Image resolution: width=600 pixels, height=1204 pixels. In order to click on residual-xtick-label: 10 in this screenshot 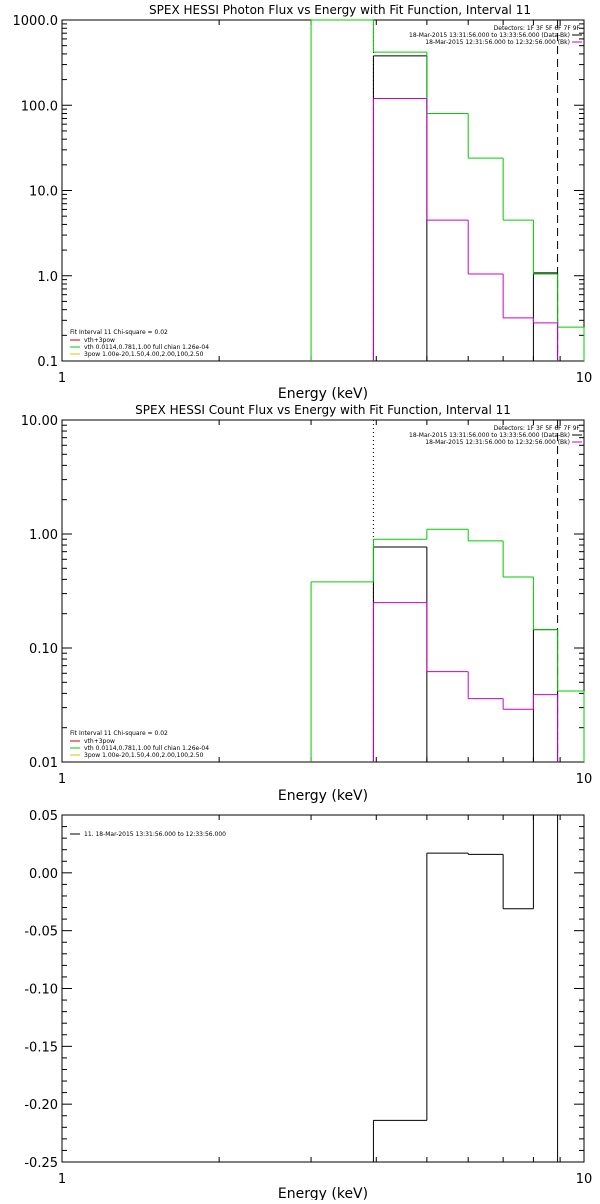, I will do `click(584, 1179)`.